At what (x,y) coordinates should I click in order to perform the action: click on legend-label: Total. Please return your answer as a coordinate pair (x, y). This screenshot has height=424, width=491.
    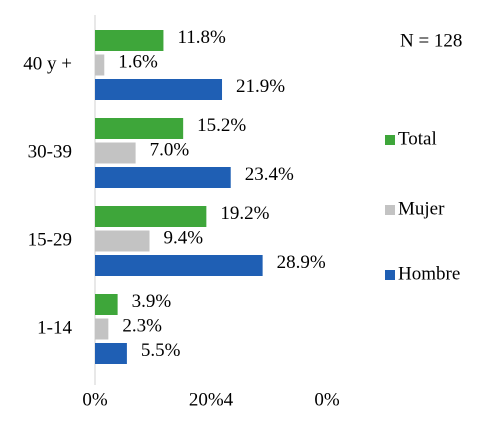
    Looking at the image, I should click on (417, 138).